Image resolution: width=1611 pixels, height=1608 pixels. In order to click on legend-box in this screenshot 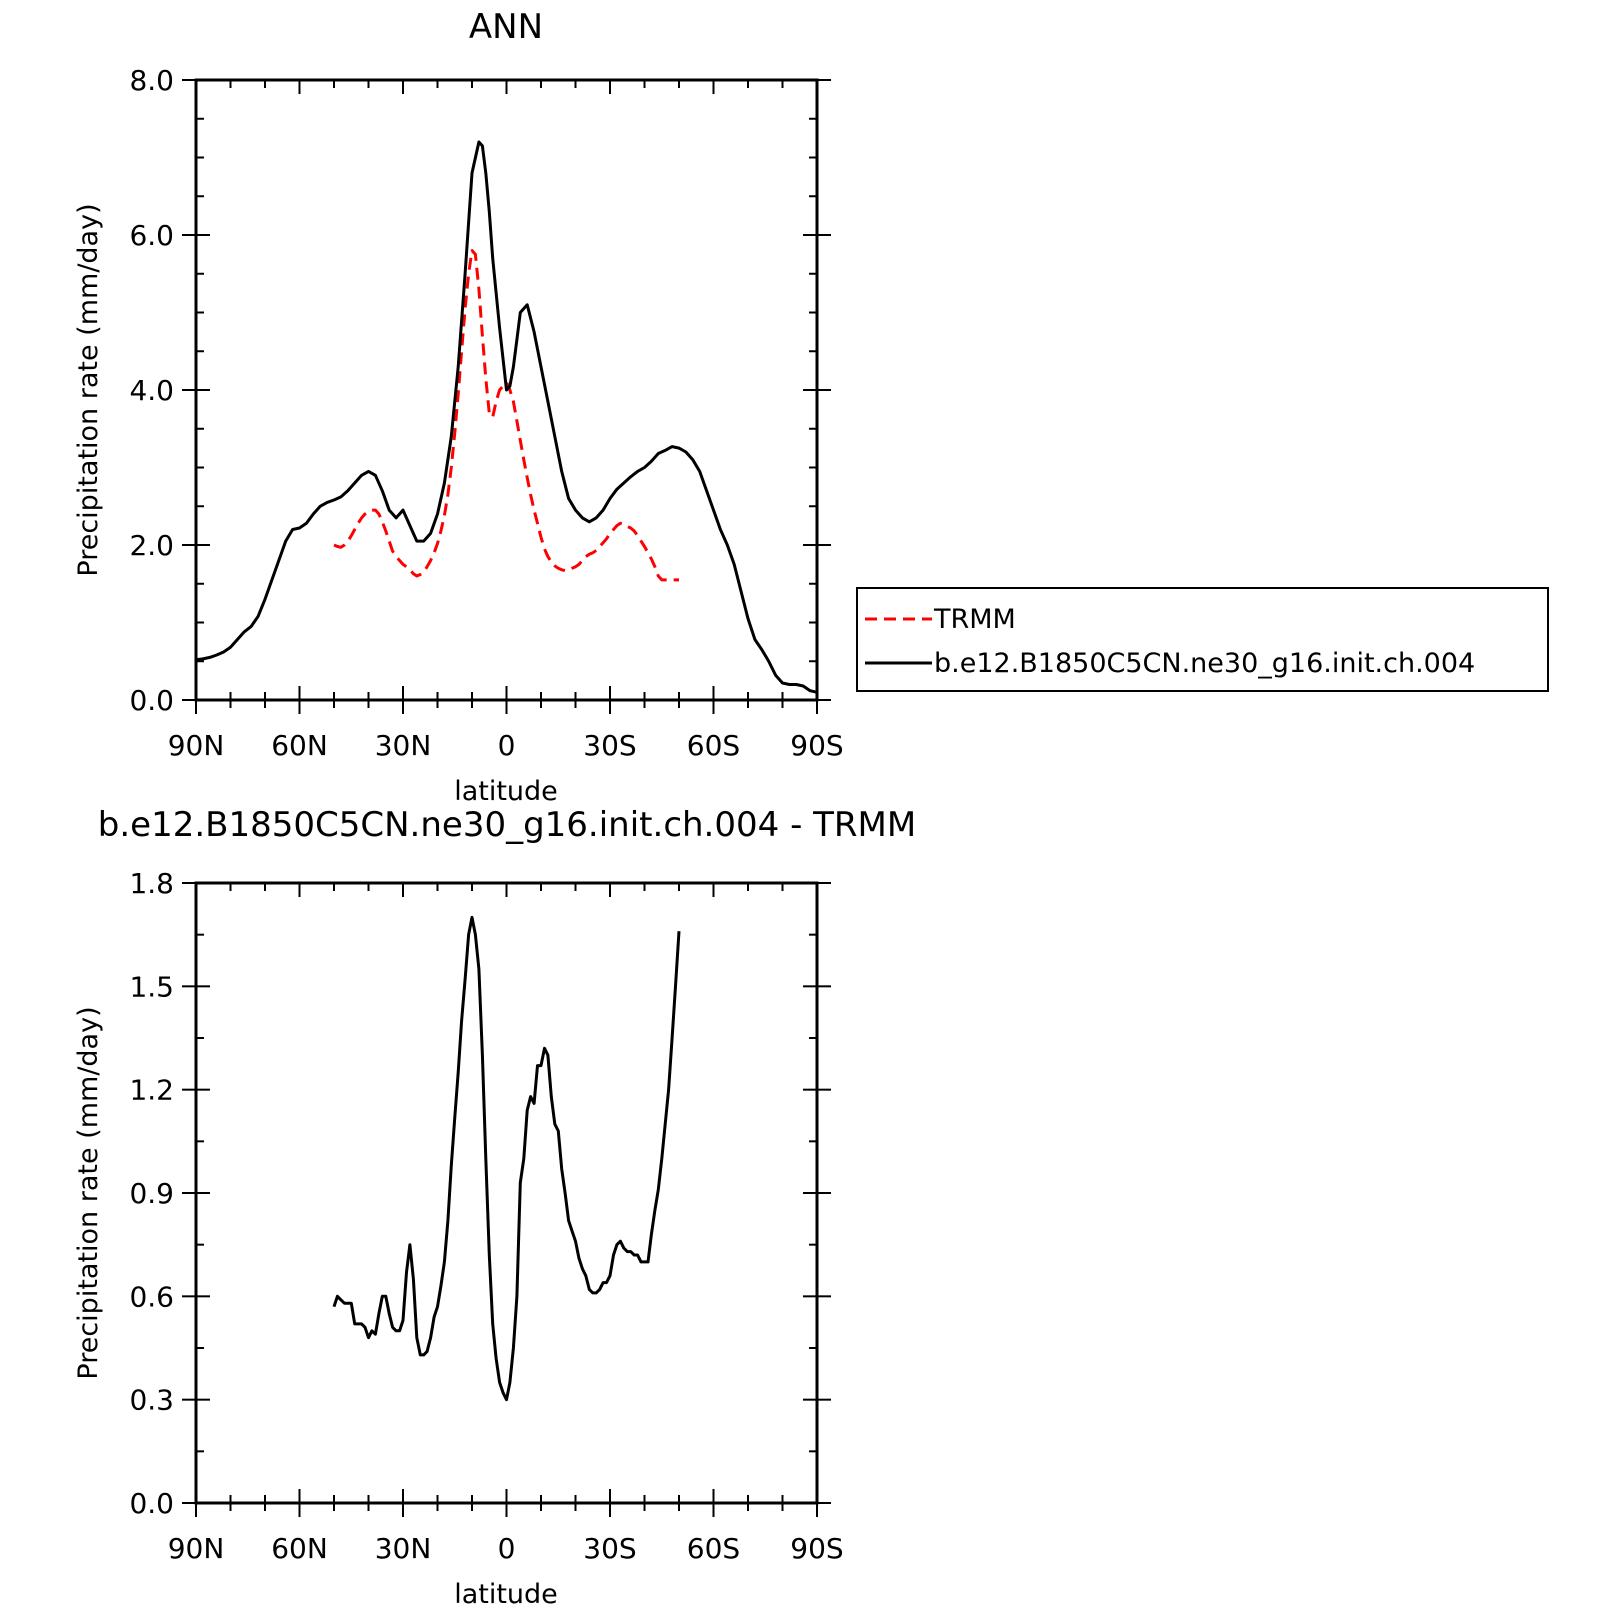, I will do `click(1202, 639)`.